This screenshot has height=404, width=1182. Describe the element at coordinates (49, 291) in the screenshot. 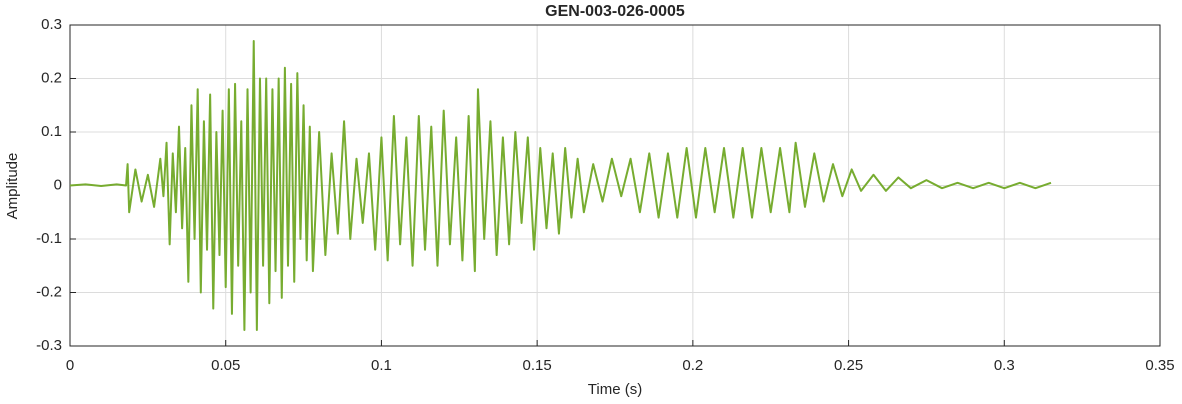

I see `y-tick-label: -0.2` at that location.